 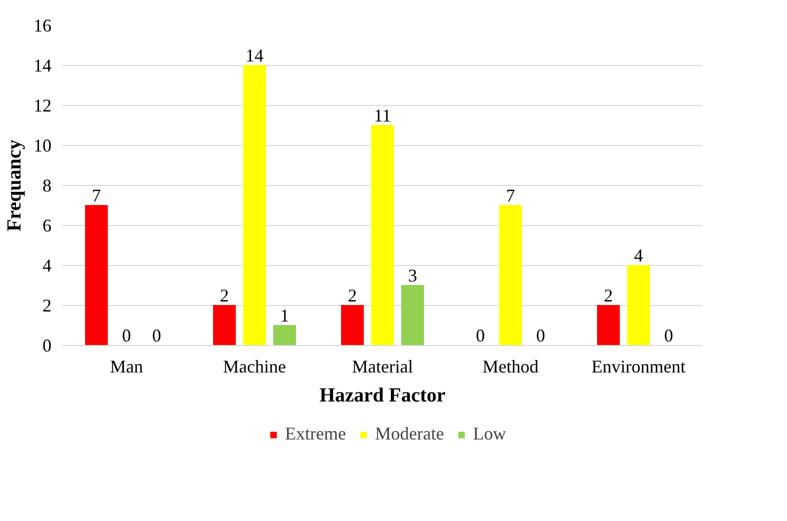 I want to click on y-tick-label: 2, so click(x=47, y=306).